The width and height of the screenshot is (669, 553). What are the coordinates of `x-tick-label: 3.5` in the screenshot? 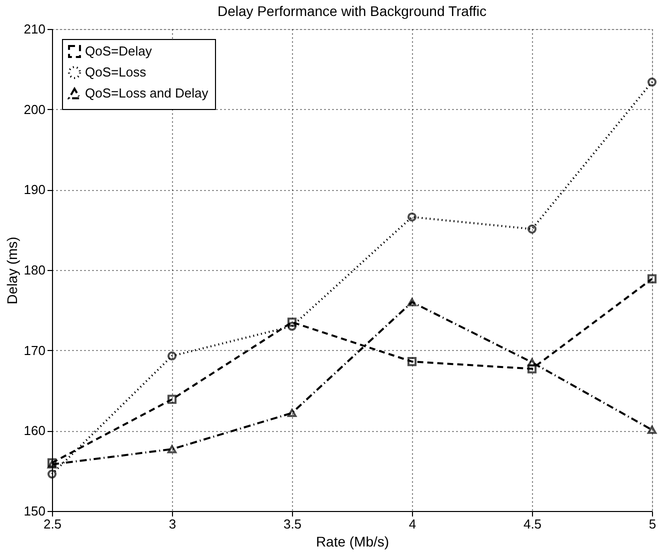 It's located at (292, 524).